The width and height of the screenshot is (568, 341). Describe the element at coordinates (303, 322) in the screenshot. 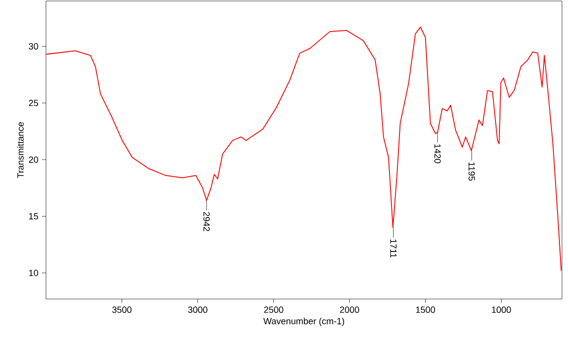

I see `x-axis-title: Wavenumber (cm-1)` at that location.